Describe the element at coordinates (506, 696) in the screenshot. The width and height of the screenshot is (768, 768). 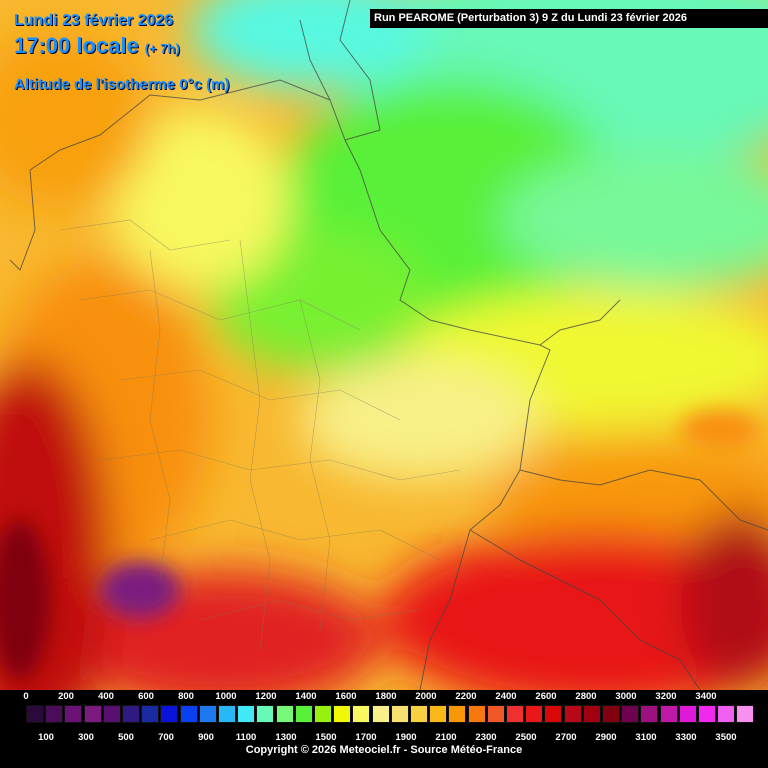
I see `legend-label-top: 2400` at that location.